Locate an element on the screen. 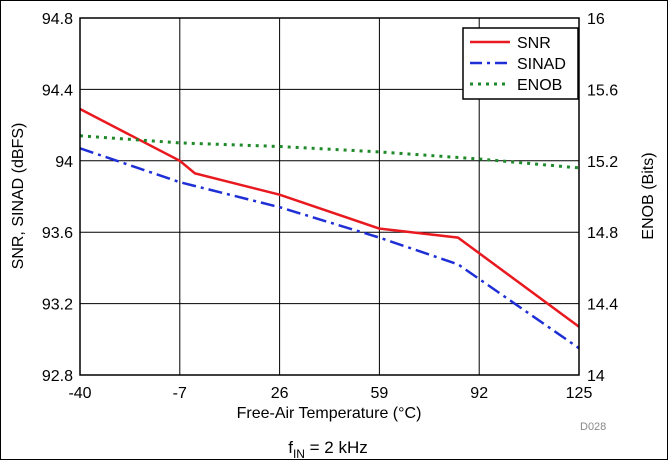 The width and height of the screenshot is (670, 462). x-tick-label: -40 is located at coordinates (79, 393).